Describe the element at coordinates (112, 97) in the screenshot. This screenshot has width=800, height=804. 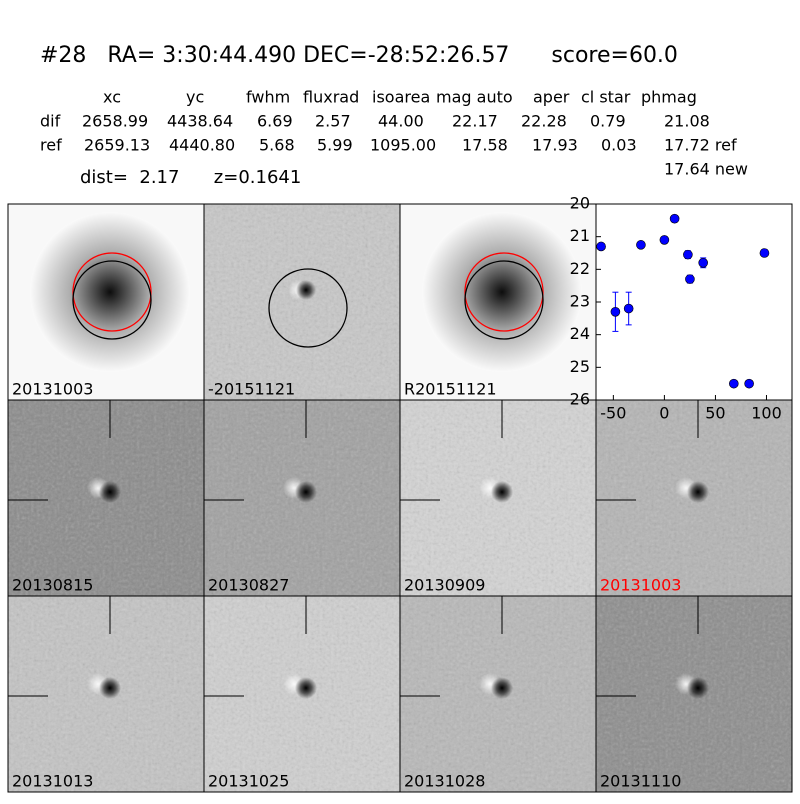
I see `column-header: xc` at that location.